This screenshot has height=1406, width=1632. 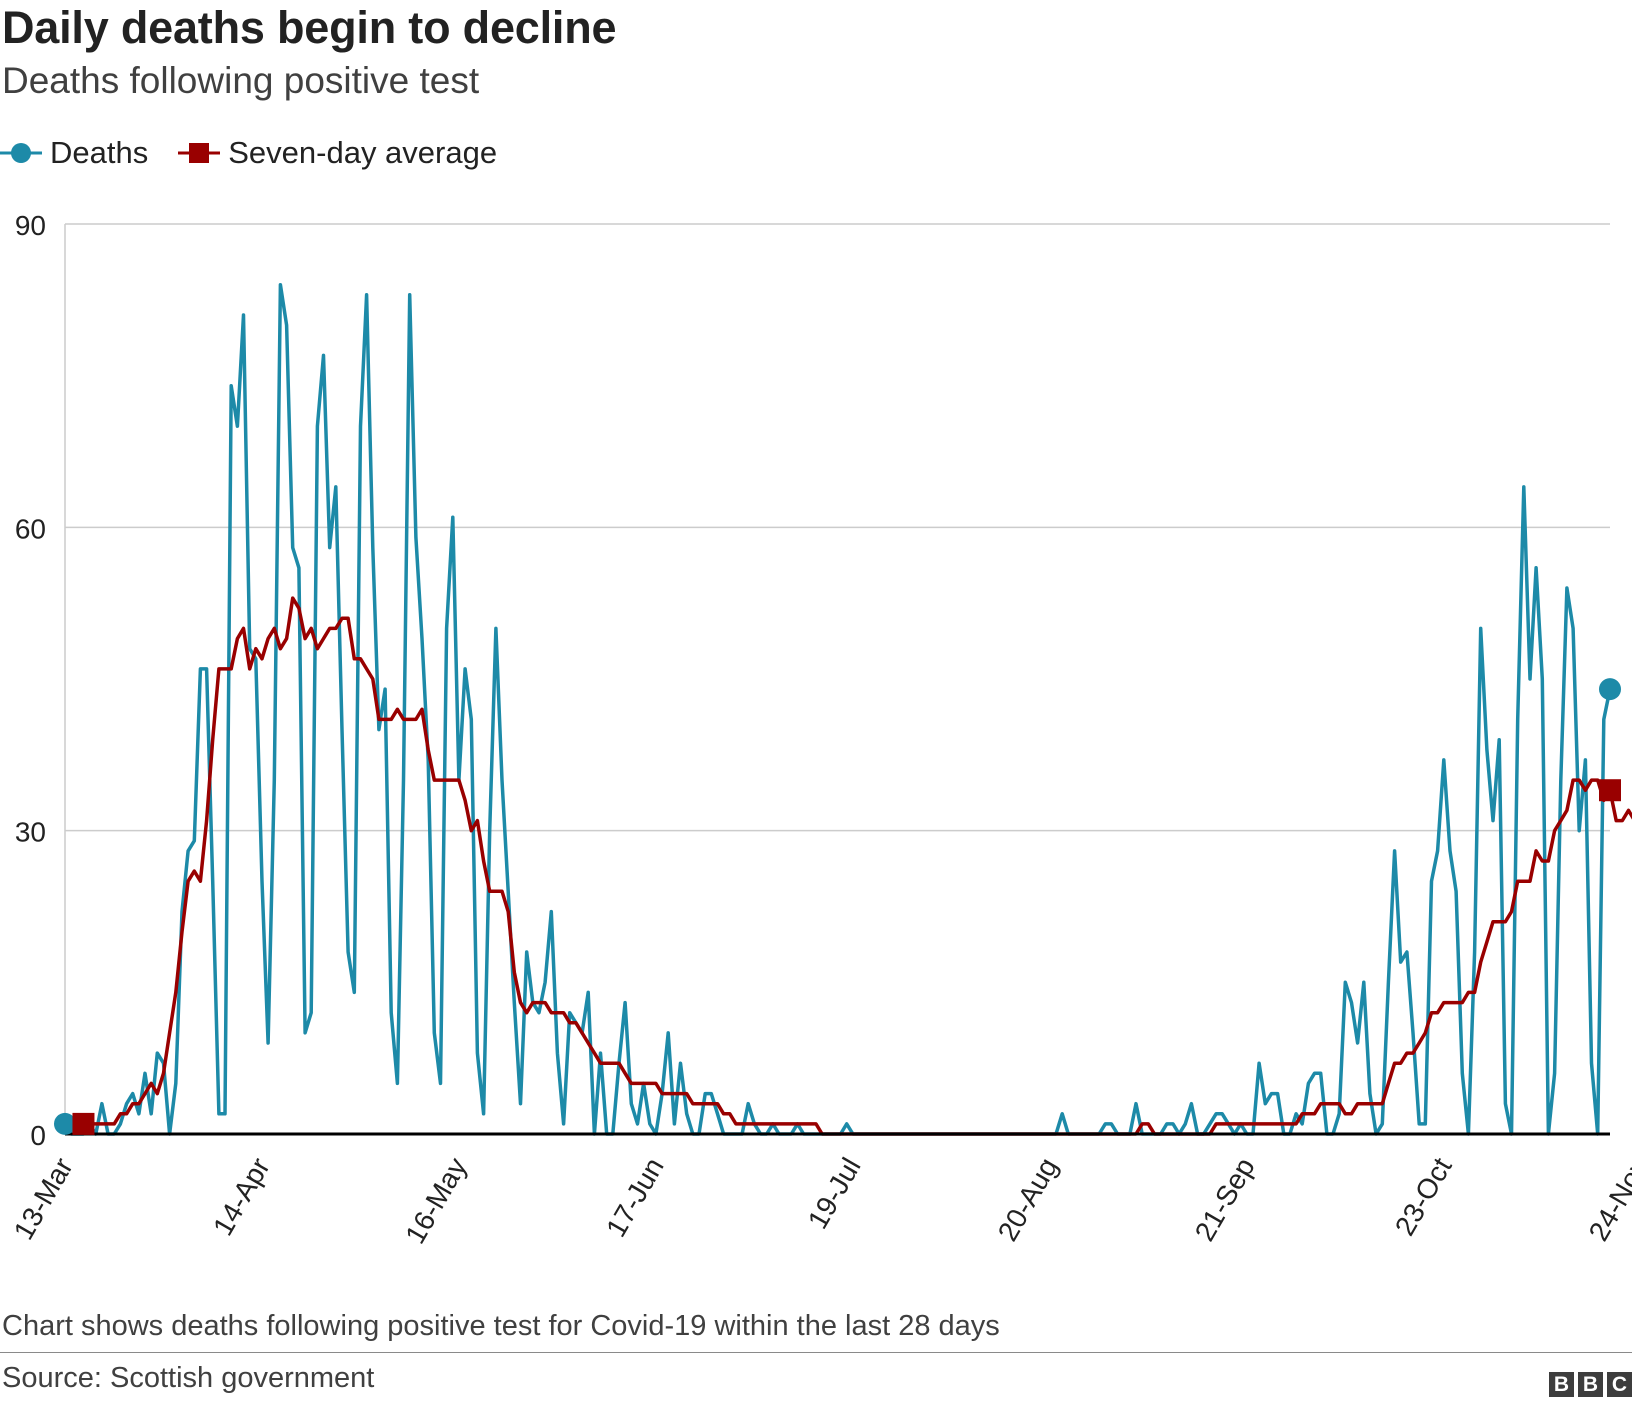 I want to click on average-end-marker, so click(x=1610, y=790).